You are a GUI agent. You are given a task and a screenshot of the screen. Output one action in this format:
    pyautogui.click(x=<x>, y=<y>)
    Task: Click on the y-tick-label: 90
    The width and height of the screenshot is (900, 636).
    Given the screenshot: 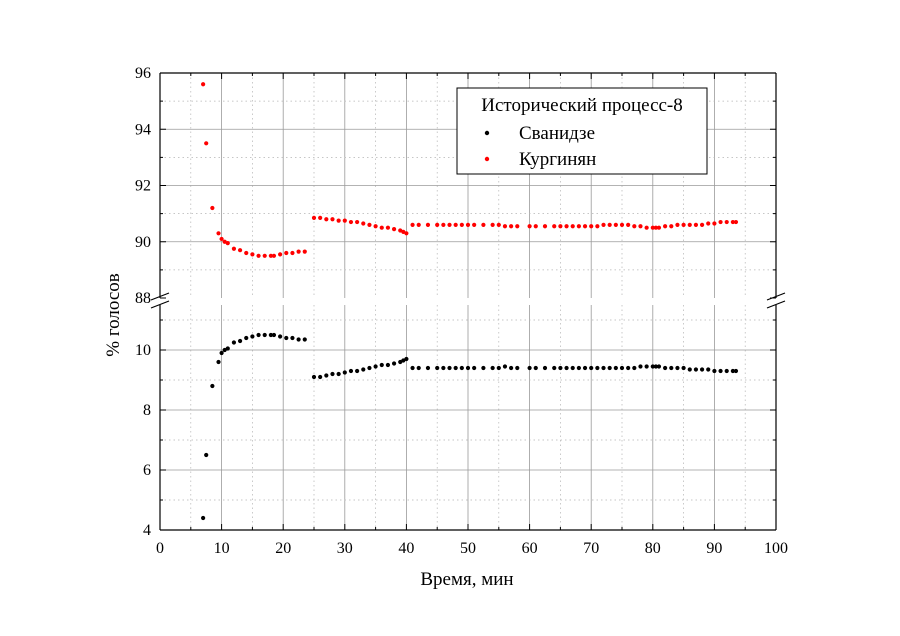 What is the action you would take?
    pyautogui.click(x=143, y=242)
    